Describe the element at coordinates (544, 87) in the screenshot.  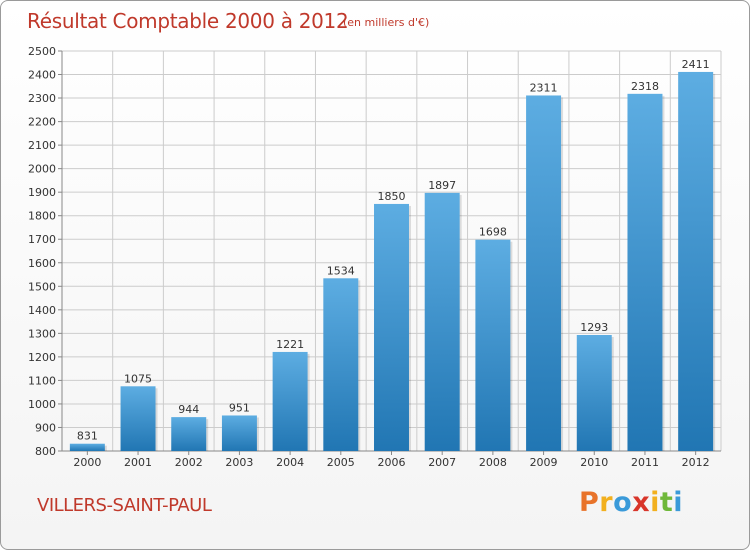
I see `data-label: 2311` at that location.